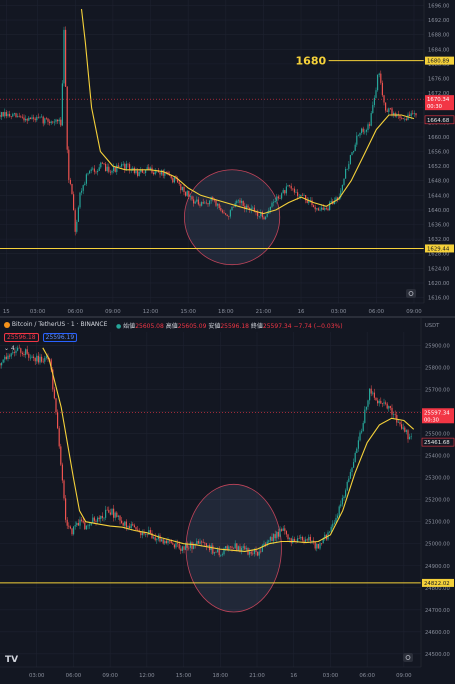 The image size is (455, 684). Describe the element at coordinates (227, 317) in the screenshot. I see `panel-separator` at that location.